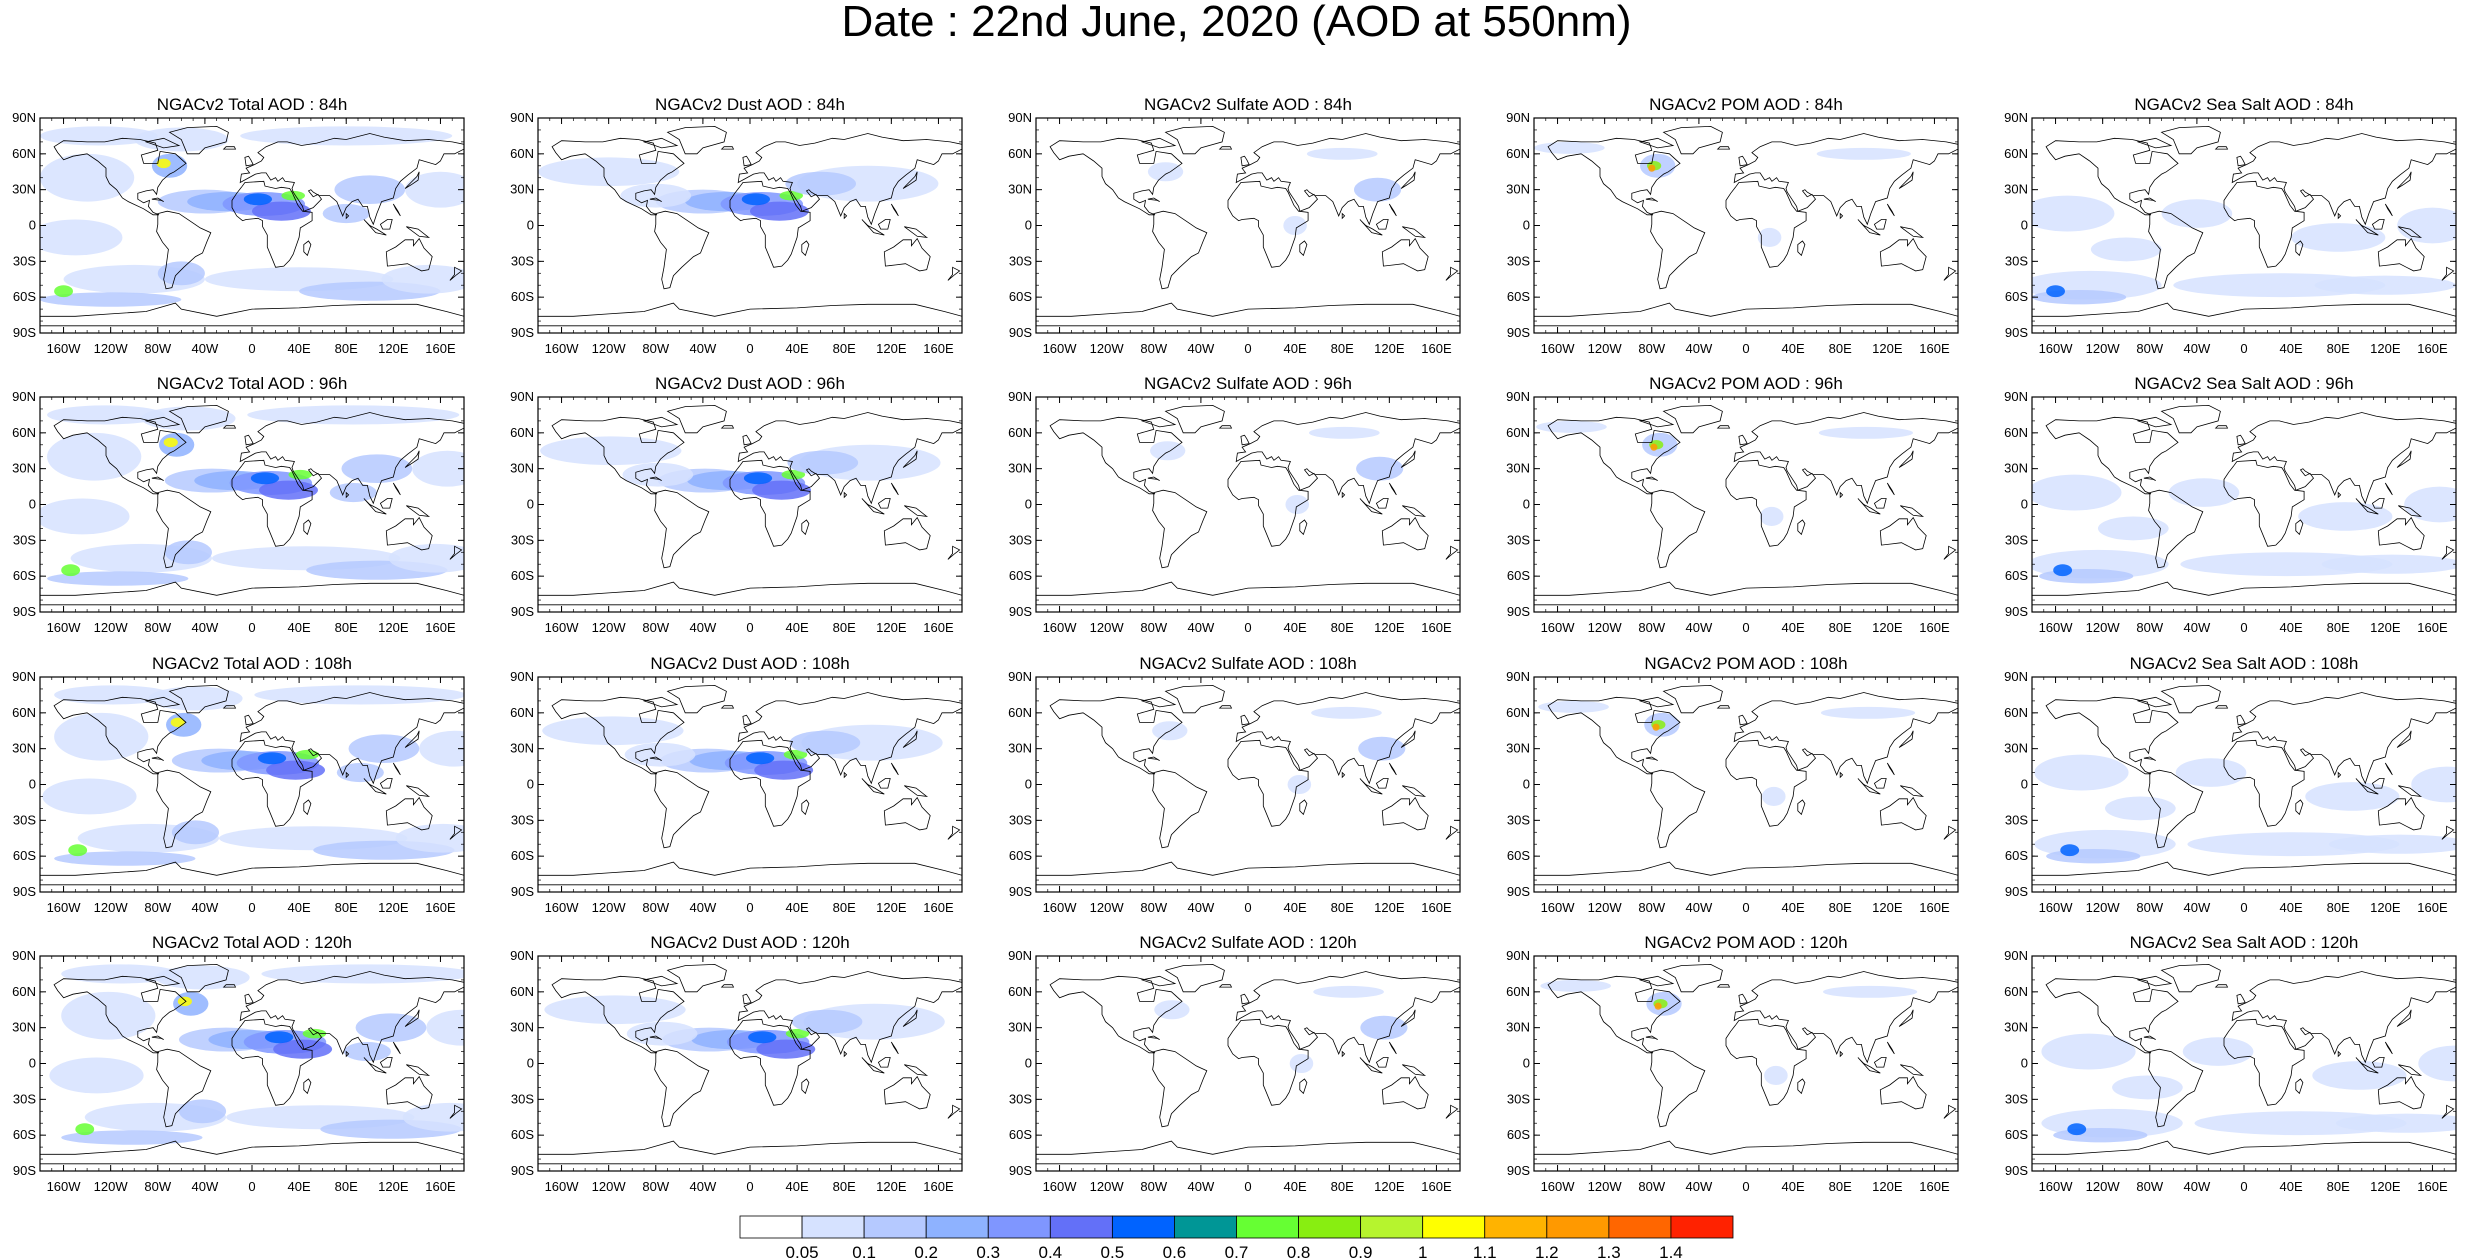 This screenshot has height=1260, width=2473. I want to click on lat-tick-label: 30S, so click(2016, 819).